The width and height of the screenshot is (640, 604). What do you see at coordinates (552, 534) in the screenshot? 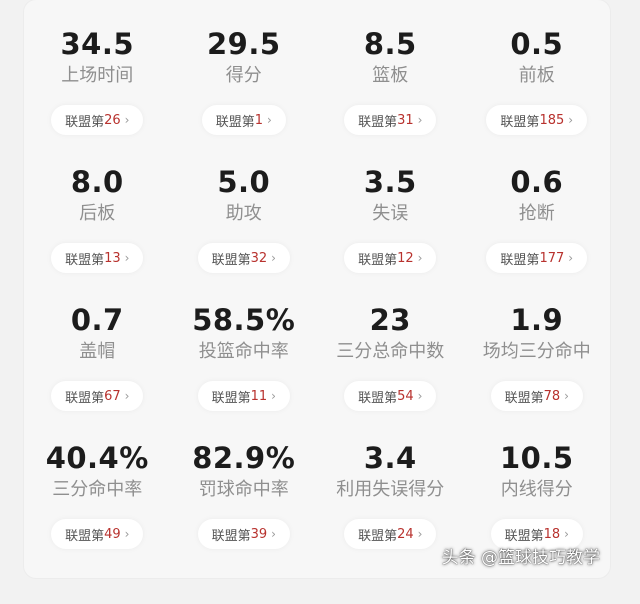
I see `rank-number: 18` at bounding box center [552, 534].